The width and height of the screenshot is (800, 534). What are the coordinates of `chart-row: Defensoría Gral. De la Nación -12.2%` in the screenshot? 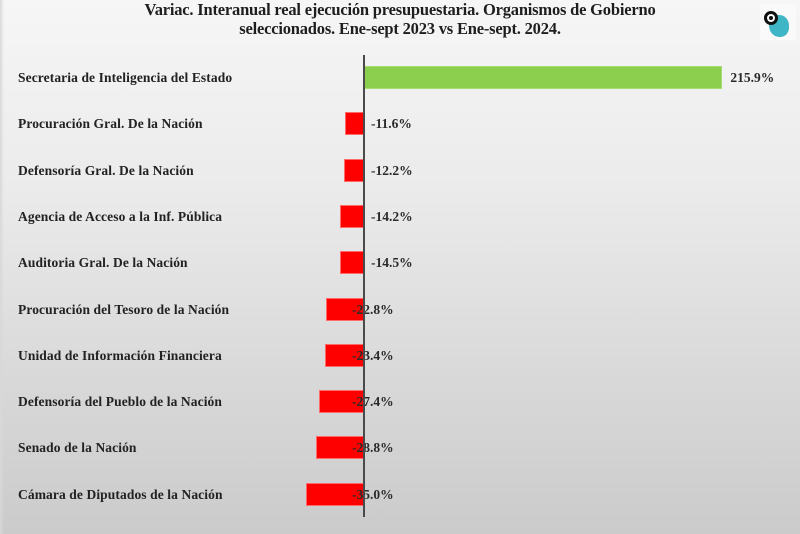 It's located at (400, 171).